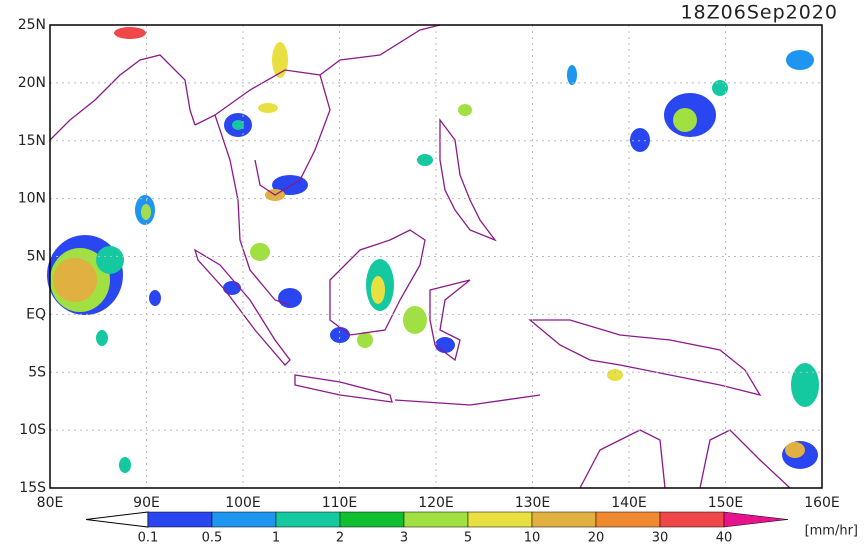 The image size is (864, 544). Describe the element at coordinates (436, 503) in the screenshot. I see `lon-label: 120E` at that location.